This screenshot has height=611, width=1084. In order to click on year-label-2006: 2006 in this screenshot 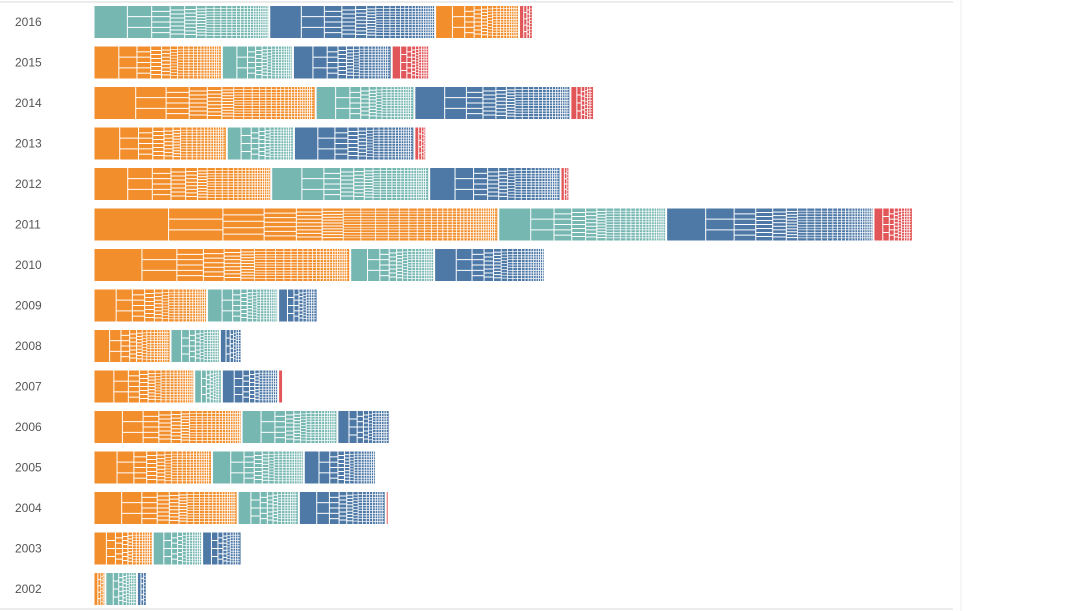, I will do `click(28, 427)`.